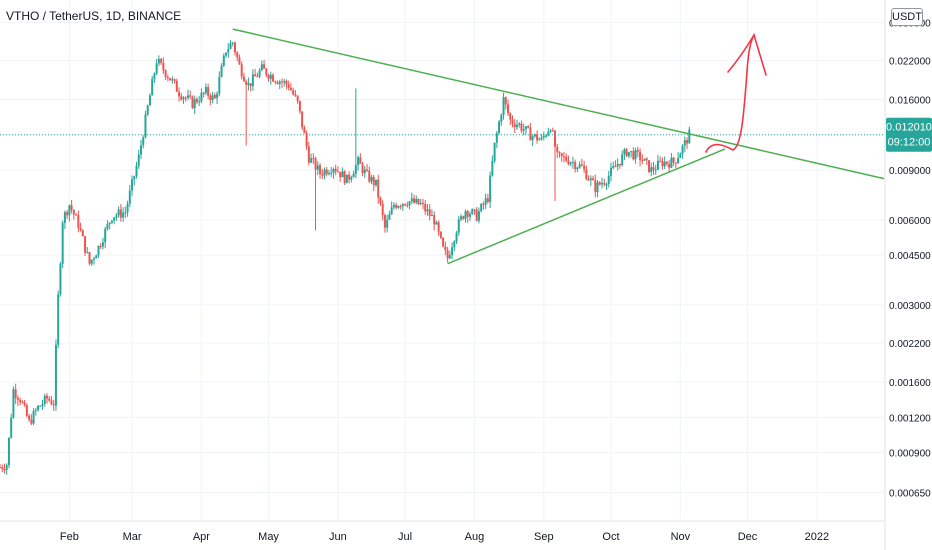  What do you see at coordinates (907, 17) in the screenshot?
I see `currency-button: USDT` at bounding box center [907, 17].